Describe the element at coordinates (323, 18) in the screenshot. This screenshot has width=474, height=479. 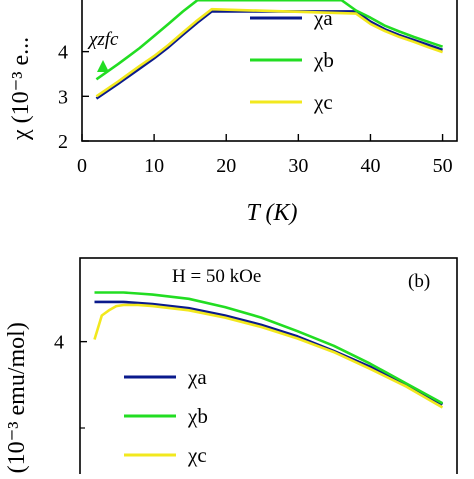
I see `panel-a-legend-label-0: χa` at that location.